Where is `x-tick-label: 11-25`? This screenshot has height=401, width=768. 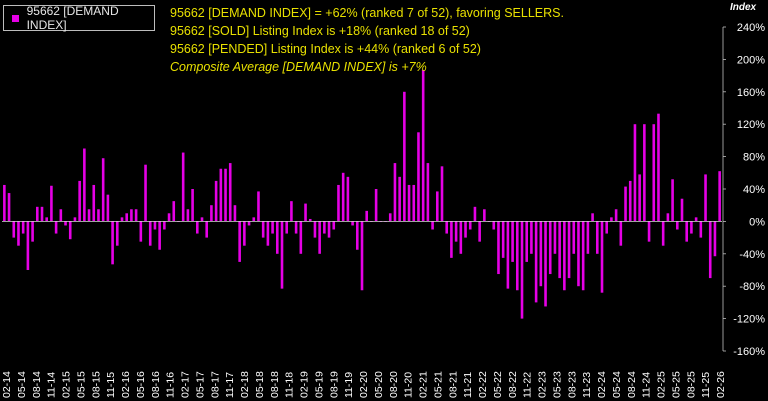 x-tick-label: 11-25 is located at coordinates (706, 385).